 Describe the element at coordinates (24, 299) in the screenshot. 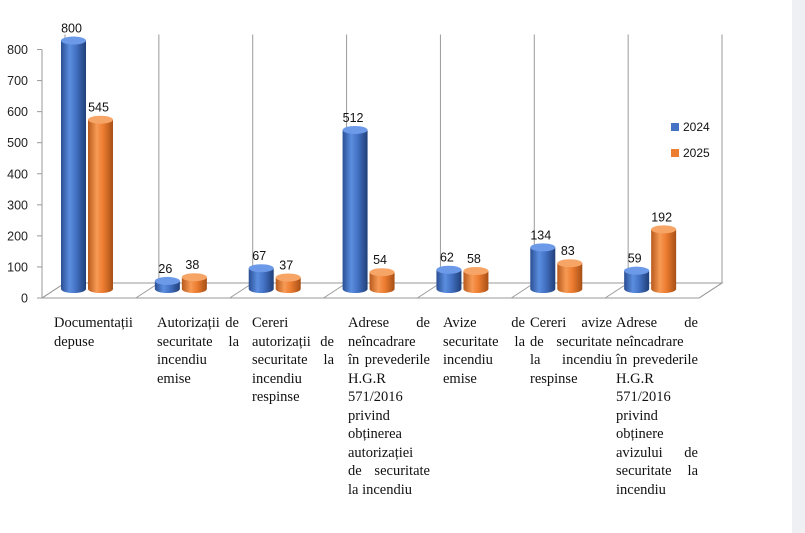

I see `y-tick-label: 0` at that location.